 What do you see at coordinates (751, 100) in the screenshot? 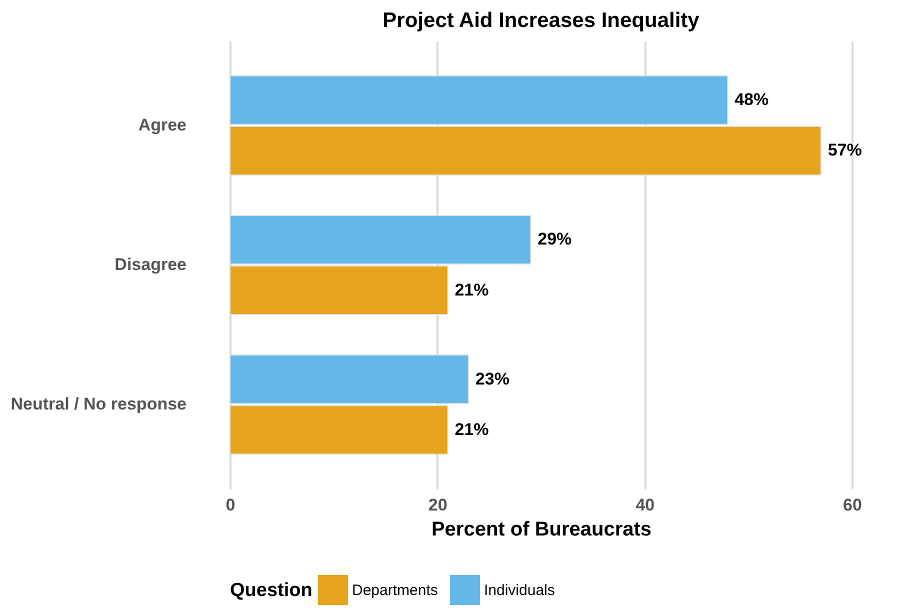
I see `data-label: 48%` at bounding box center [751, 100].